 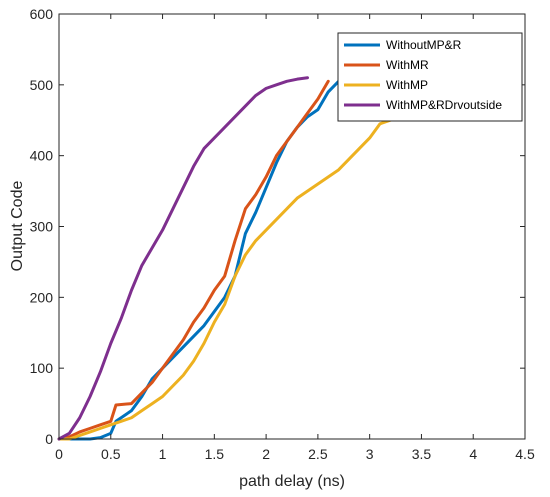 What do you see at coordinates (444, 105) in the screenshot?
I see `legend-label-4: WithMP&RDrvoutside` at bounding box center [444, 105].